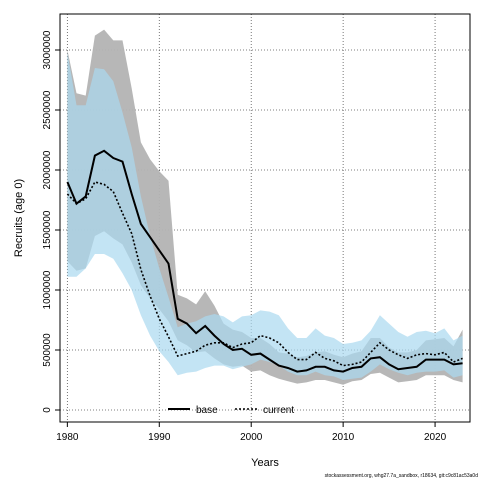  What do you see at coordinates (47, 350) in the screenshot?
I see `y-tick-label: 500000` at bounding box center [47, 350].